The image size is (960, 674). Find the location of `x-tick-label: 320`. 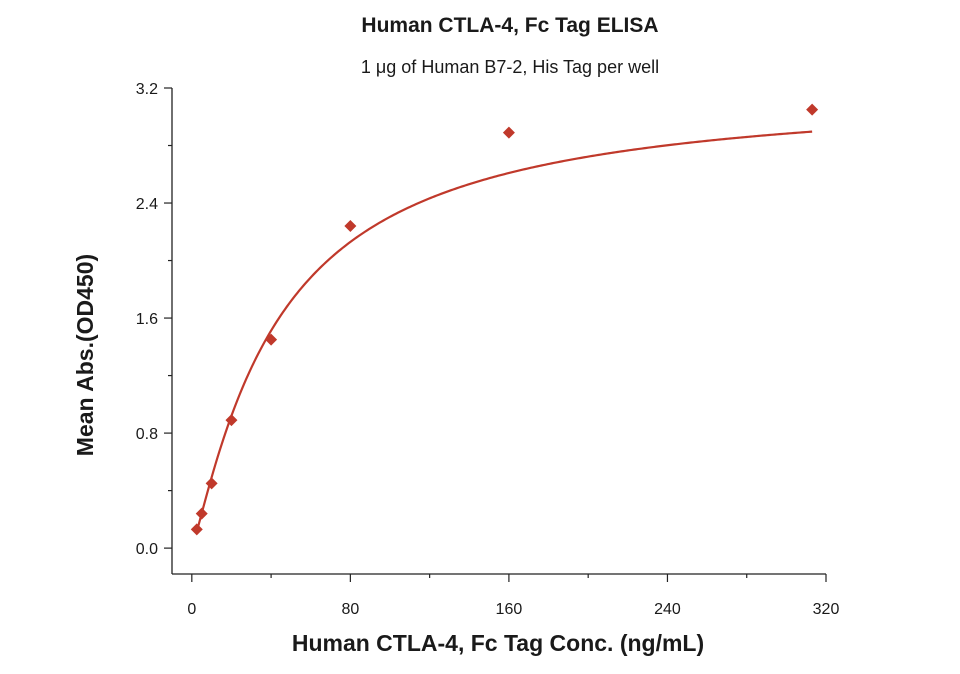

x-tick-label: 320 is located at coordinates (826, 609).